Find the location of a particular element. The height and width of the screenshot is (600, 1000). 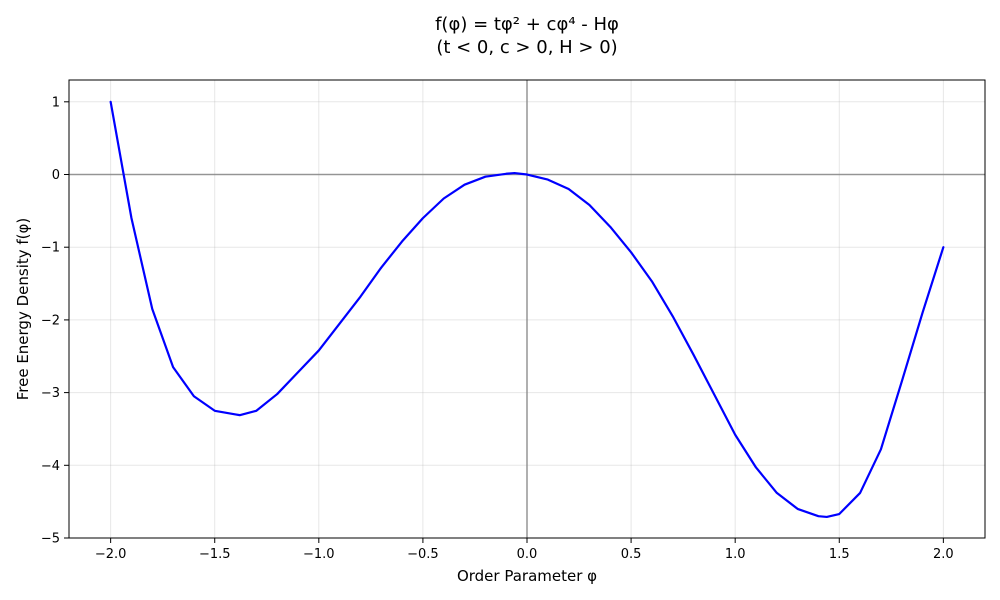

x-tick-label-3: −0.5 is located at coordinates (423, 554).